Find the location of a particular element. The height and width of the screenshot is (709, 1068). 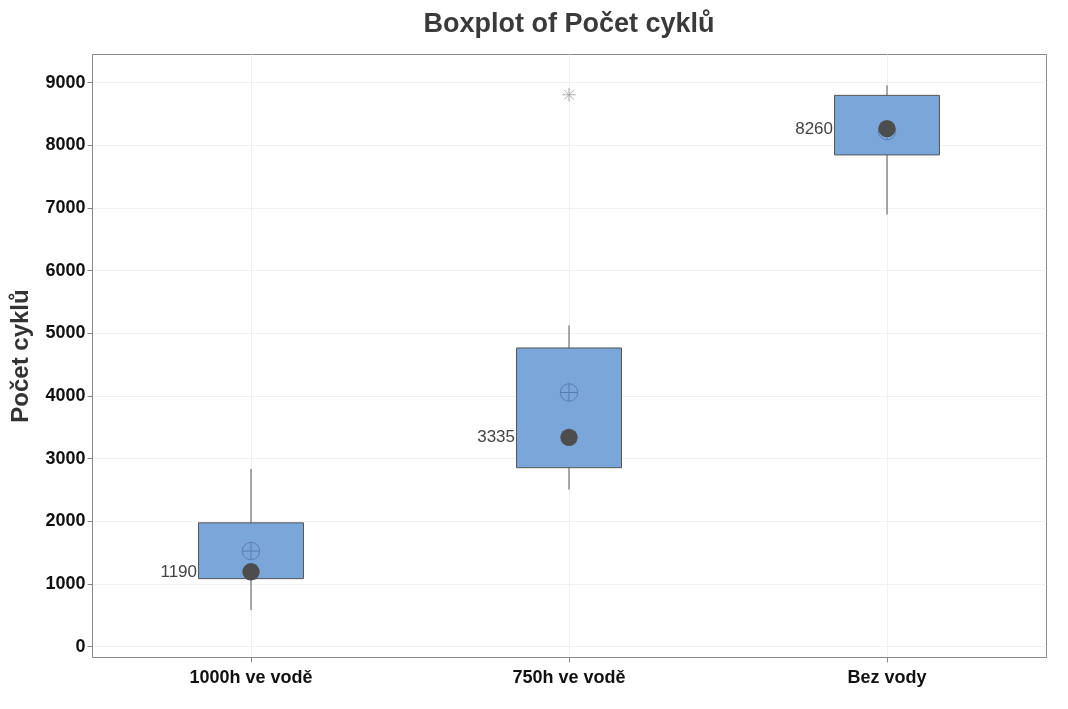

y-tick-label: 4000 is located at coordinates (65, 395).